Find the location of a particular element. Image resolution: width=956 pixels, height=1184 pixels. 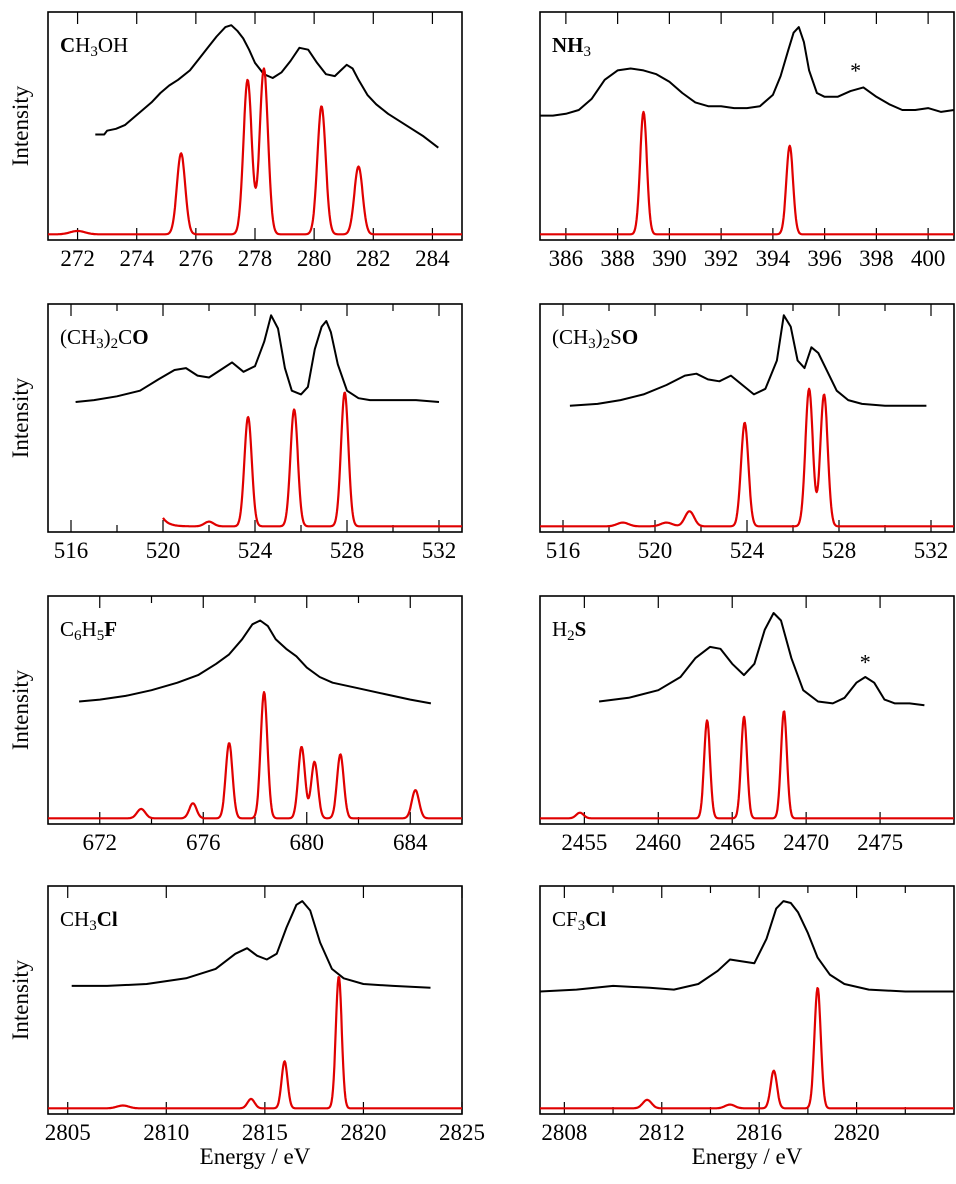

spectrum-panel: 516 520 524 528 532 Intensity (CH3)2CO is located at coordinates (235, 433).